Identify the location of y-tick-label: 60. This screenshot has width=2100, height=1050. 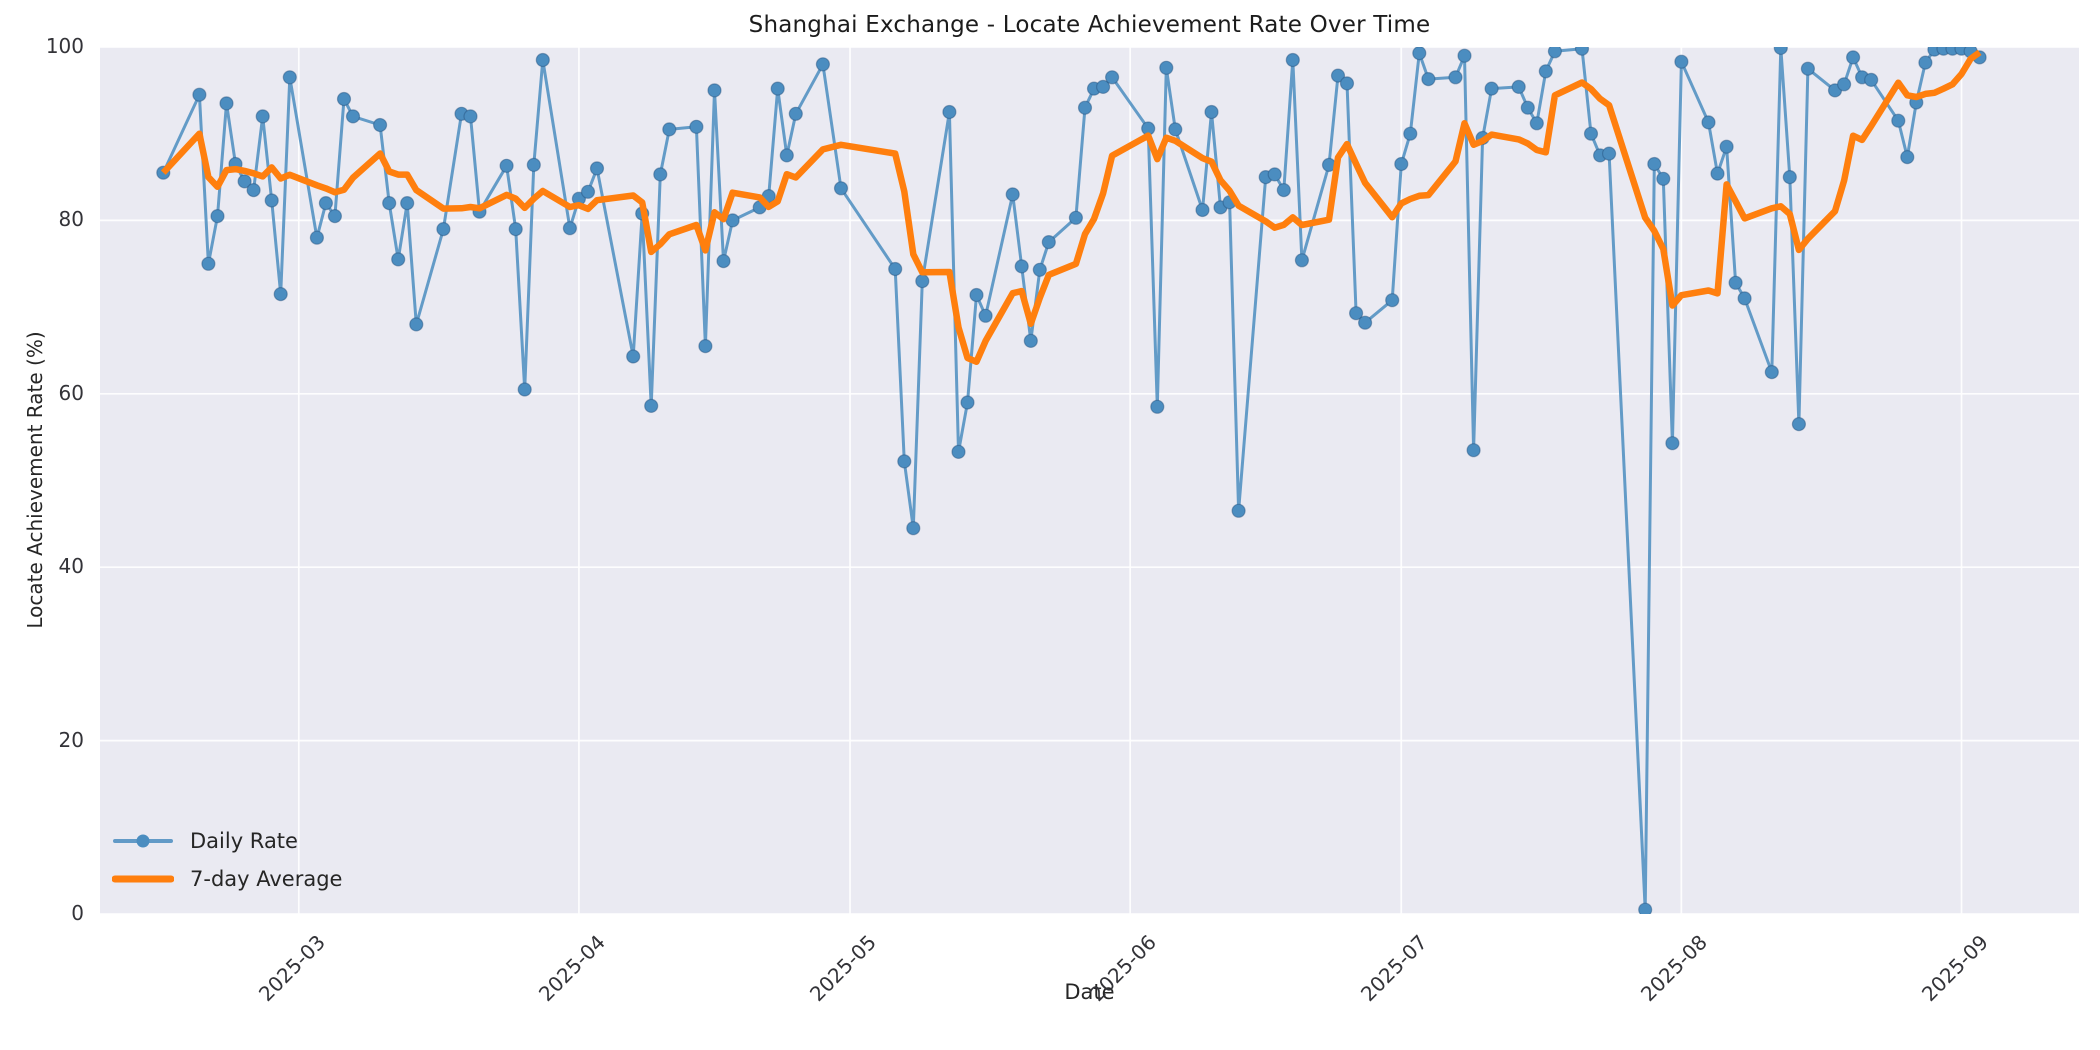
(71, 392).